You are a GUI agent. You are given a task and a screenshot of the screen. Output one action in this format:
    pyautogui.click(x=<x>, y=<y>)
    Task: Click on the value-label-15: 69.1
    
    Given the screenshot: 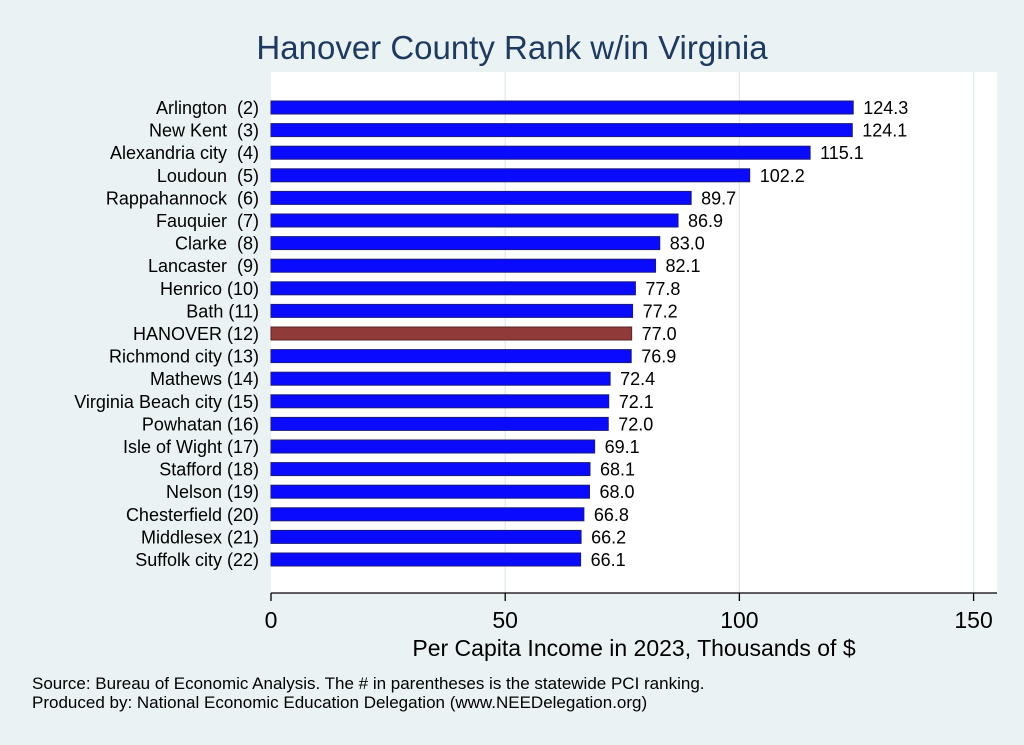 What is the action you would take?
    pyautogui.click(x=622, y=447)
    